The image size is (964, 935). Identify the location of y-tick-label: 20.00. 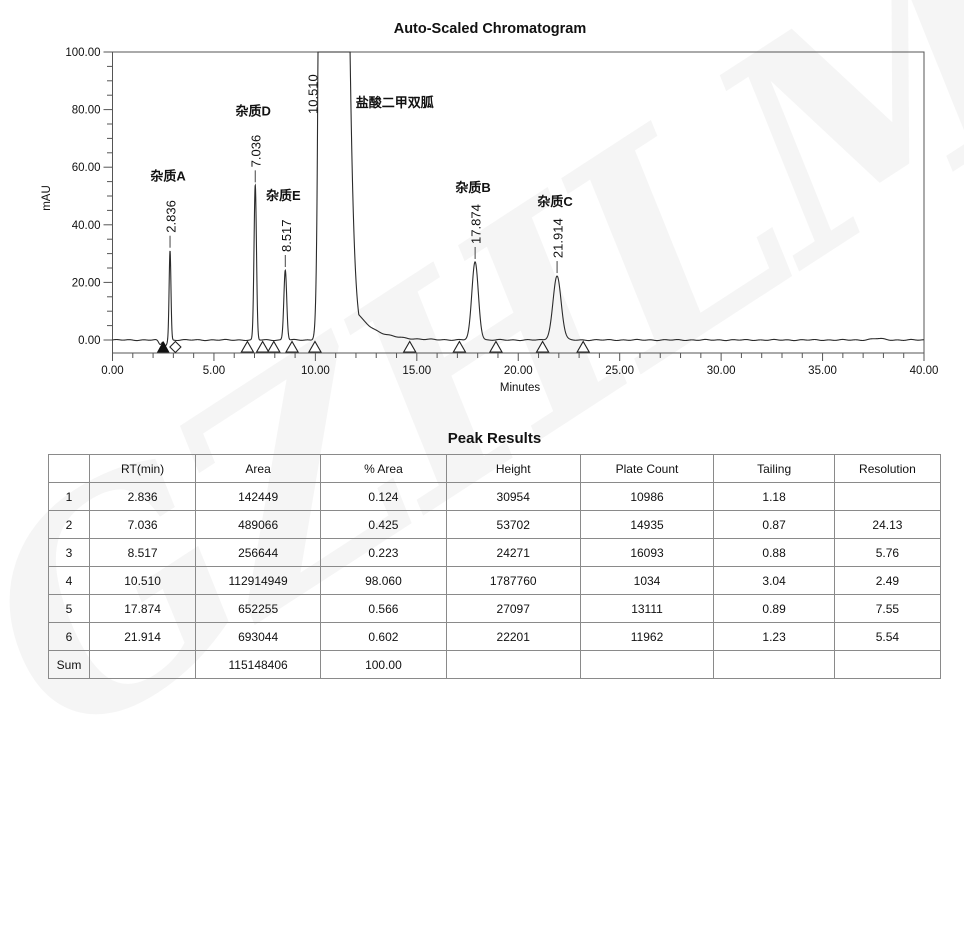
(86, 283).